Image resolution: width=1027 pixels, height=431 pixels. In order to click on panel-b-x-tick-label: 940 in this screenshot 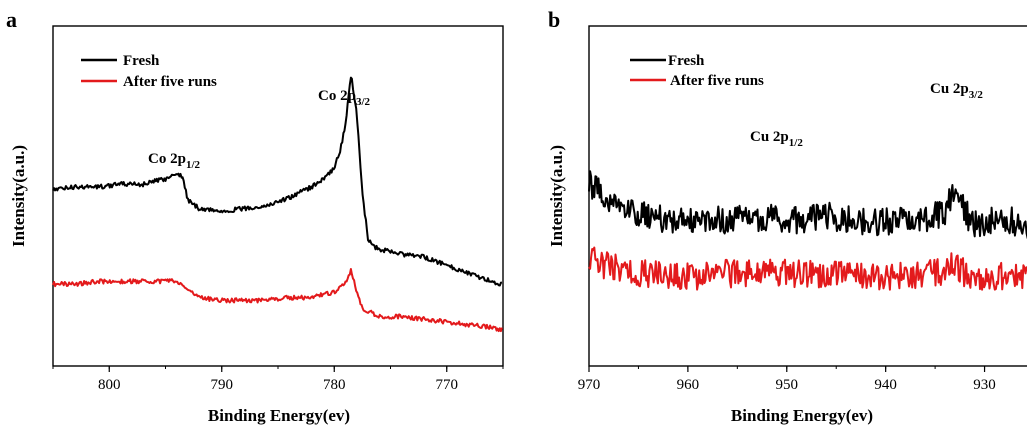, I will do `click(885, 385)`.